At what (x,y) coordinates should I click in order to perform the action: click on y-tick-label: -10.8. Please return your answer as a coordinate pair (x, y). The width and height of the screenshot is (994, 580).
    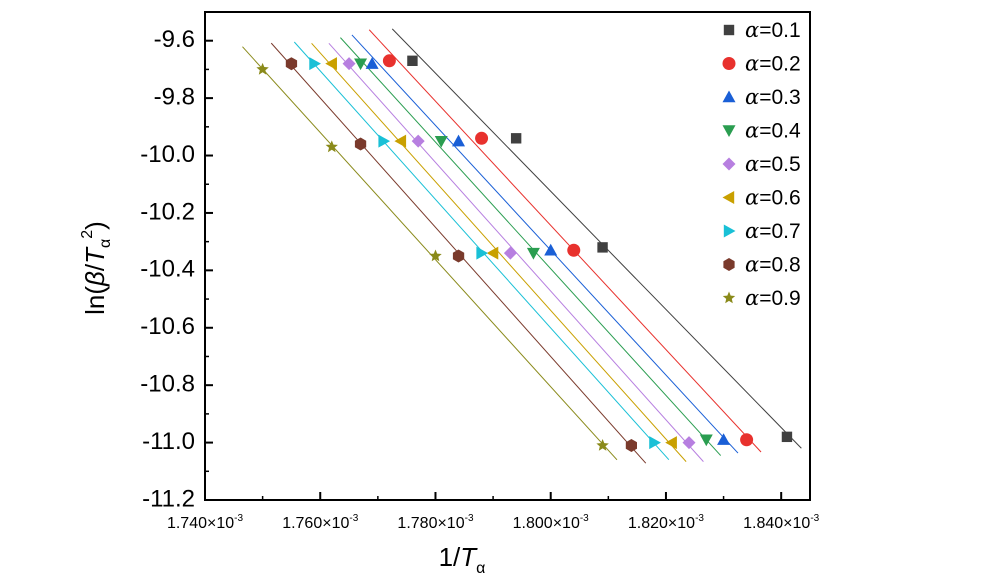
    Looking at the image, I should click on (167, 384).